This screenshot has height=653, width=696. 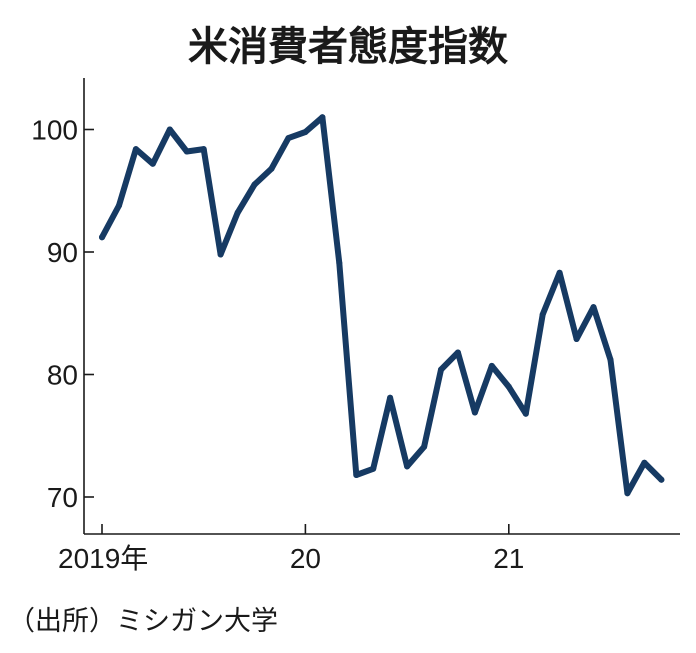 What do you see at coordinates (348, 47) in the screenshot?
I see `chart-title: 米消費者態度指数` at bounding box center [348, 47].